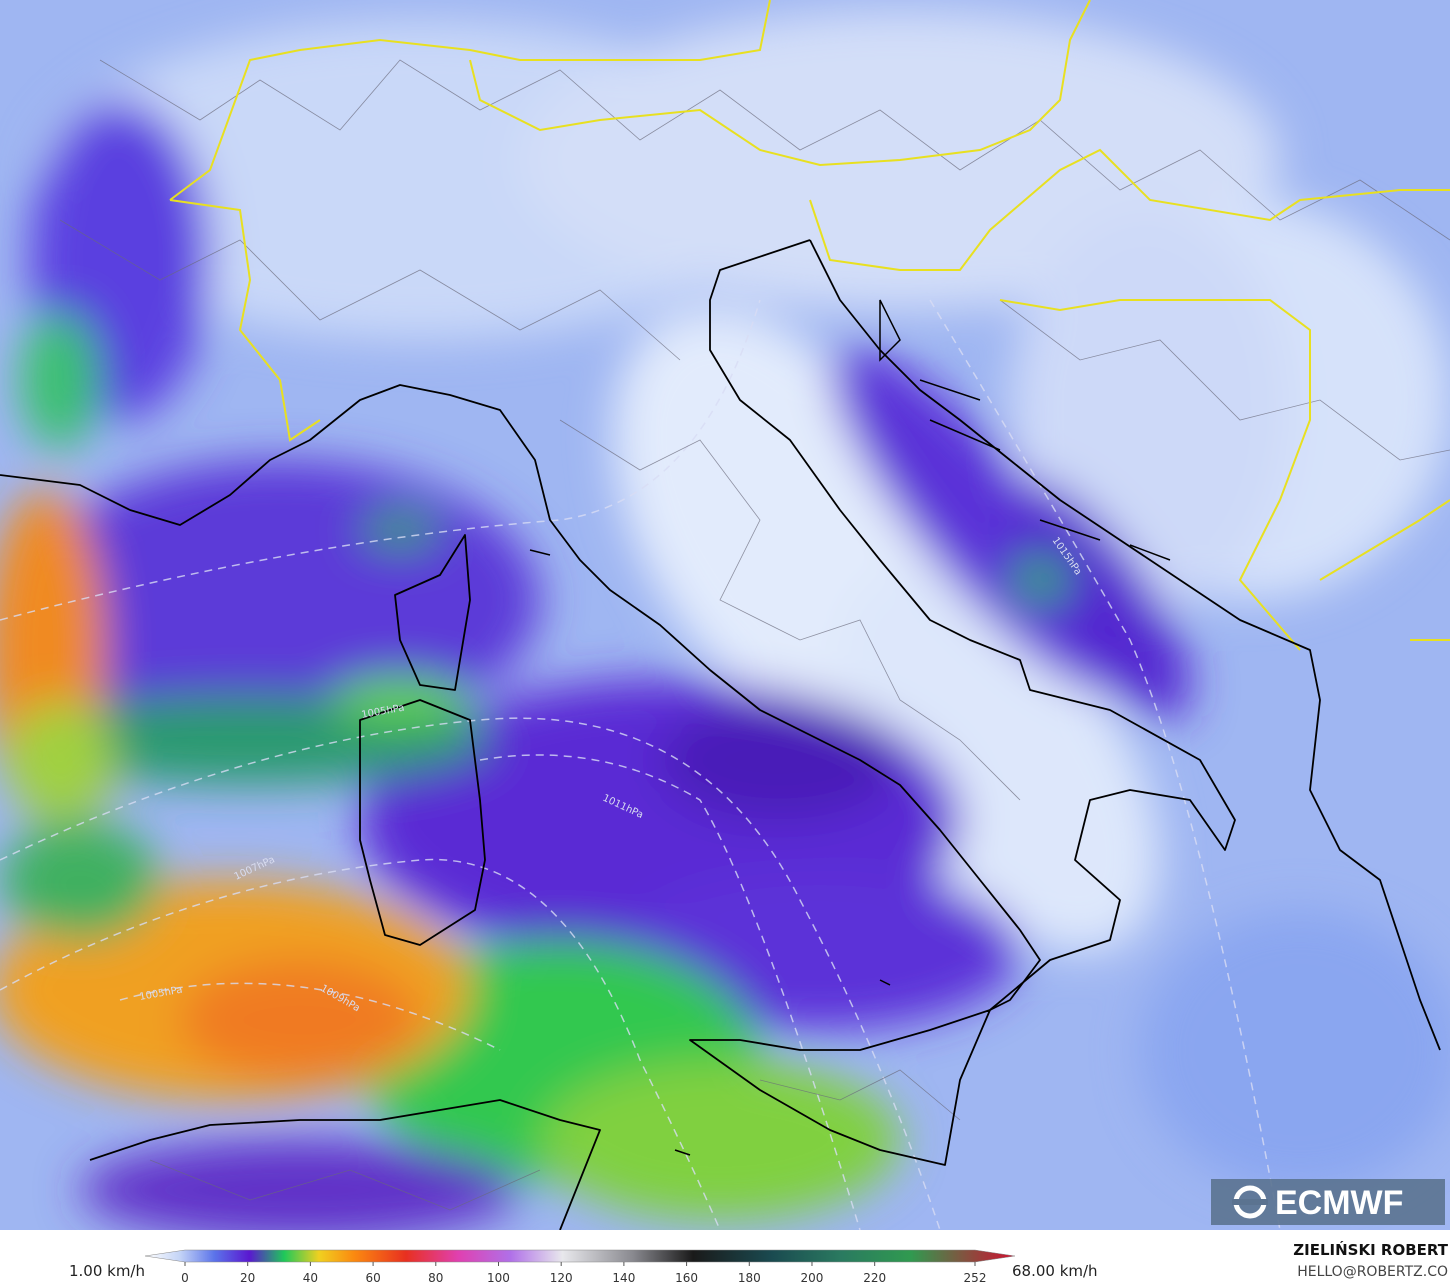 The width and height of the screenshot is (1450, 1287). What do you see at coordinates (580, 1256) in the screenshot?
I see `colorbar` at bounding box center [580, 1256].